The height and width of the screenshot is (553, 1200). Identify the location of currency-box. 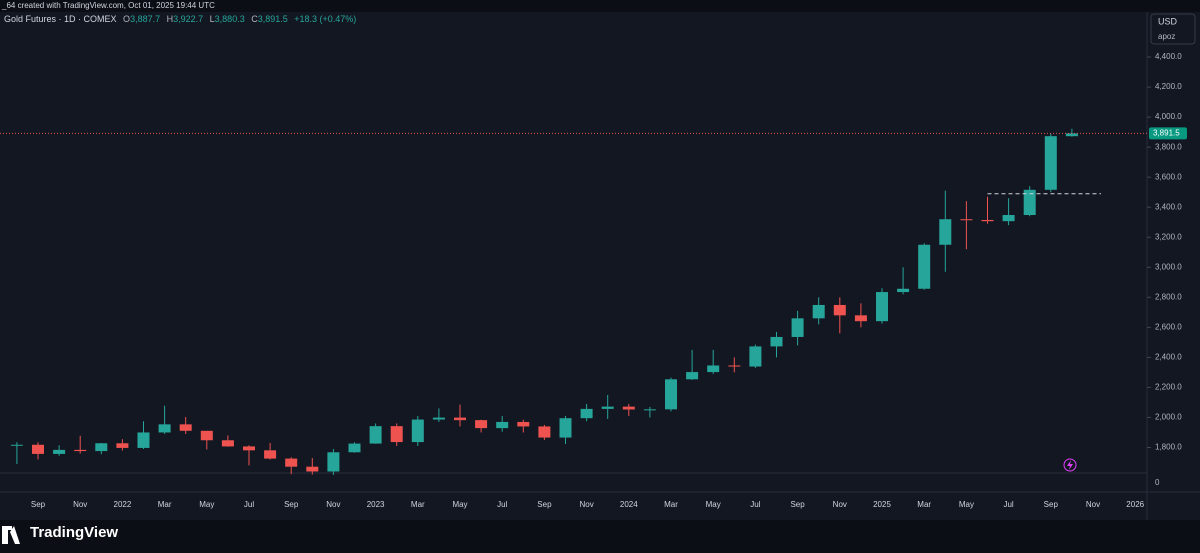
(1173, 29).